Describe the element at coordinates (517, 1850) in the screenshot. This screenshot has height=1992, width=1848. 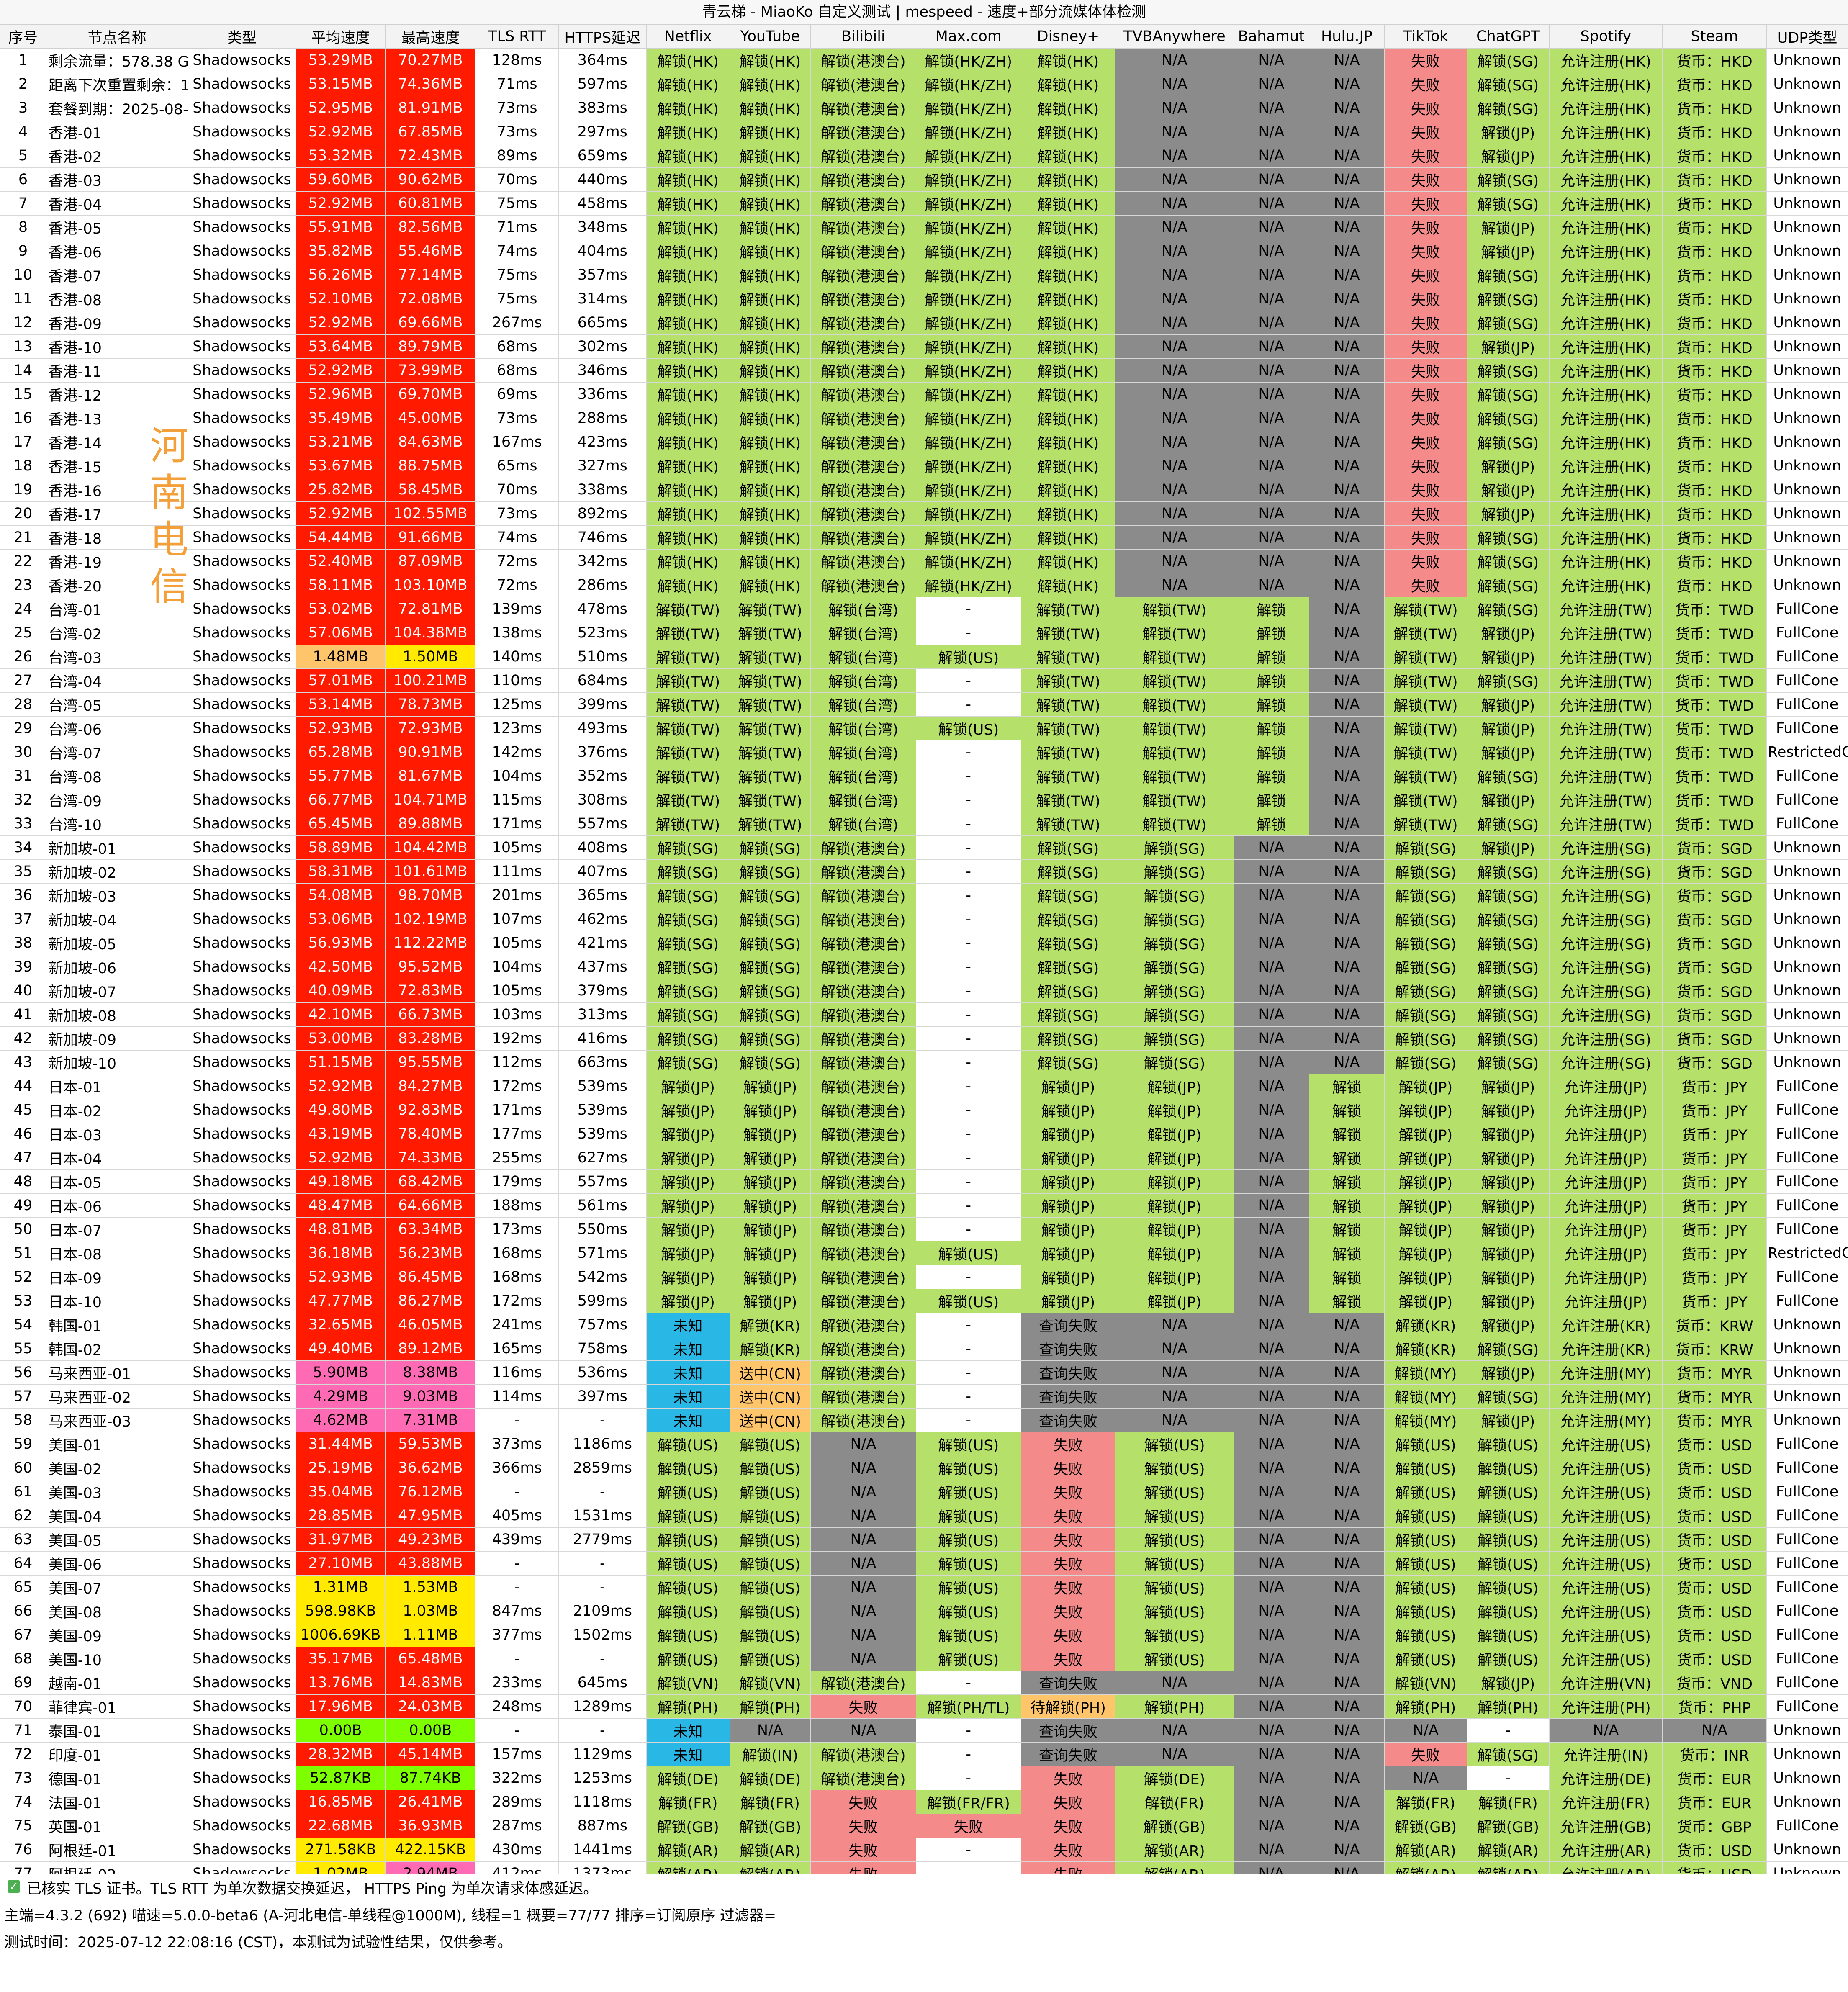
I see `table-cell: 430ms` at that location.